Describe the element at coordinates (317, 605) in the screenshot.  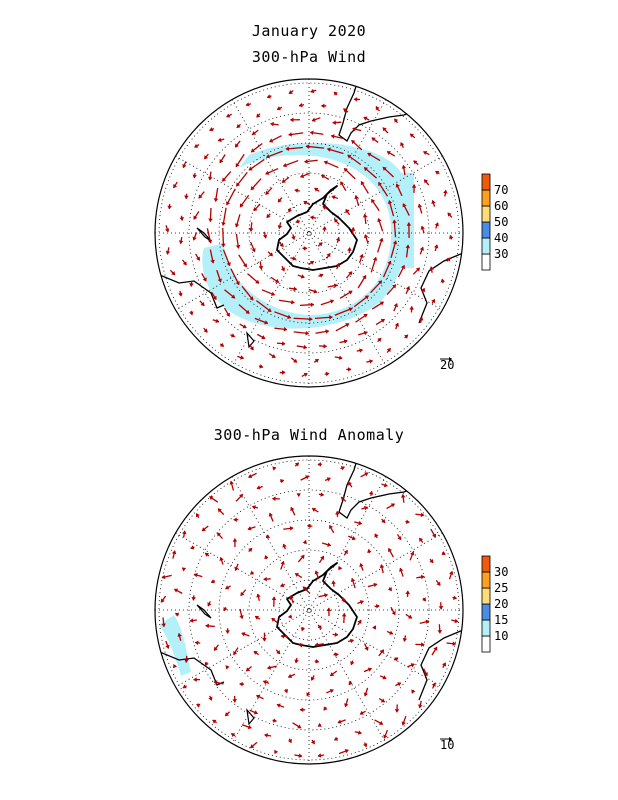
I see `antarctica-coastline` at that location.